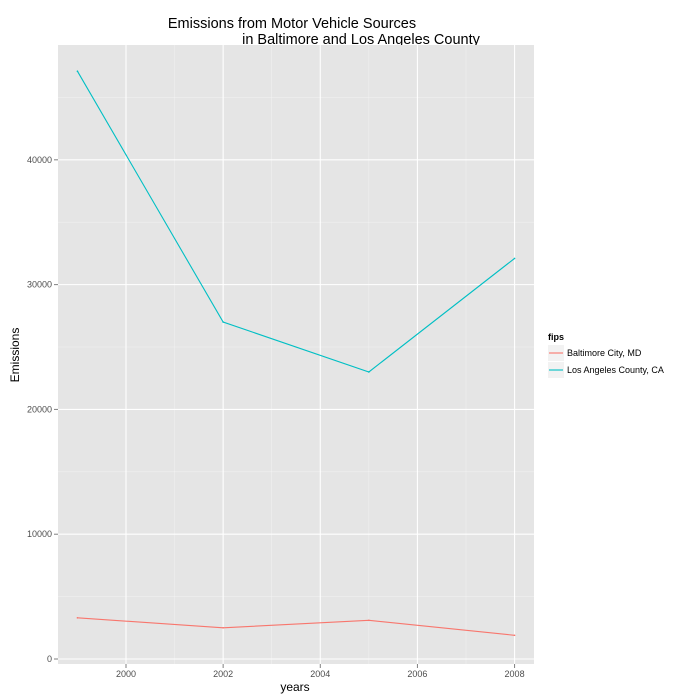 This screenshot has width=700, height=700. What do you see at coordinates (39, 285) in the screenshot?
I see `y-tick-label: 30000` at bounding box center [39, 285].